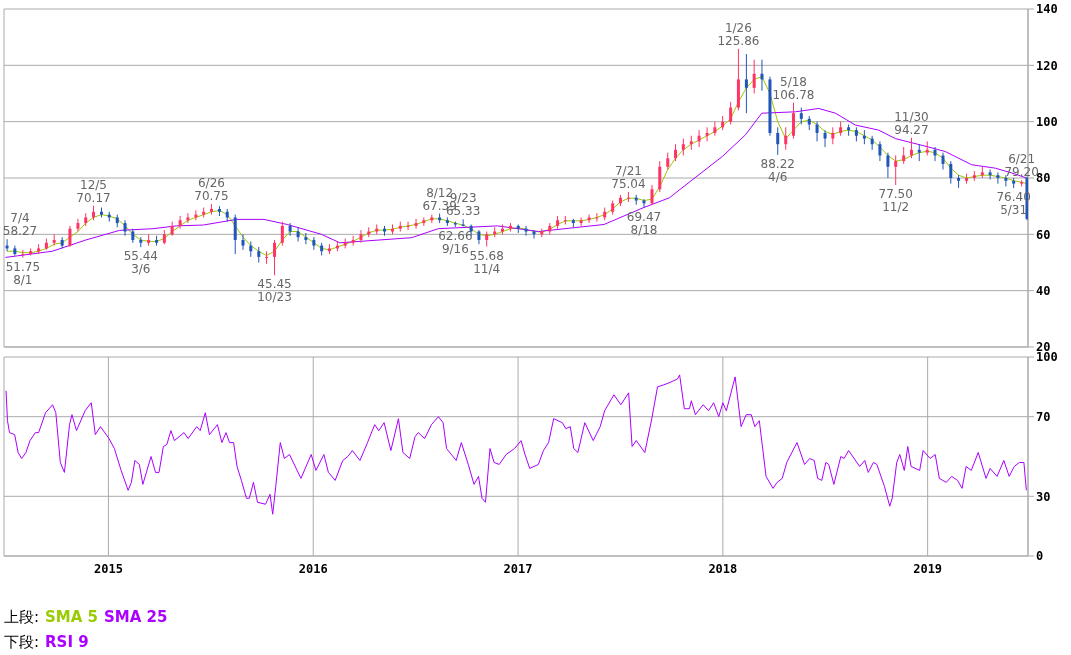 The height and width of the screenshot is (655, 1071). What do you see at coordinates (644, 223) in the screenshot?
I see `annotation: 69.47 8/18` at bounding box center [644, 223].